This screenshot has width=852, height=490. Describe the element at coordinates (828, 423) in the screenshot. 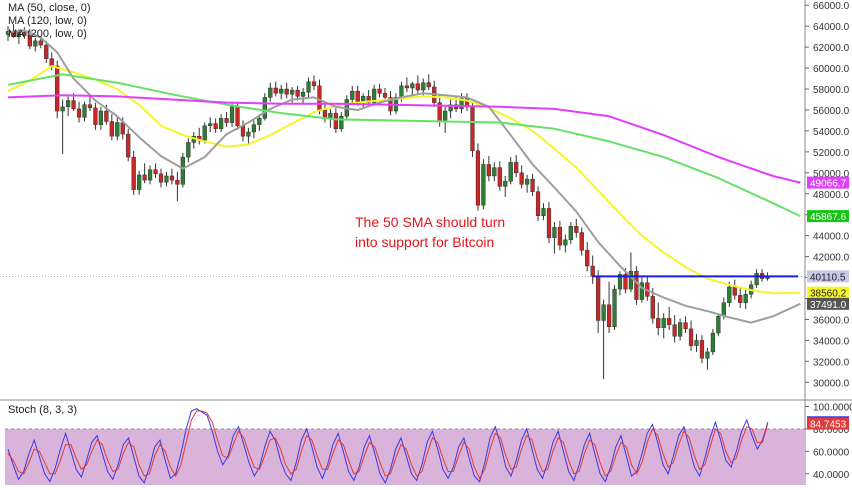

I see `stoch-marker-box` at that location.